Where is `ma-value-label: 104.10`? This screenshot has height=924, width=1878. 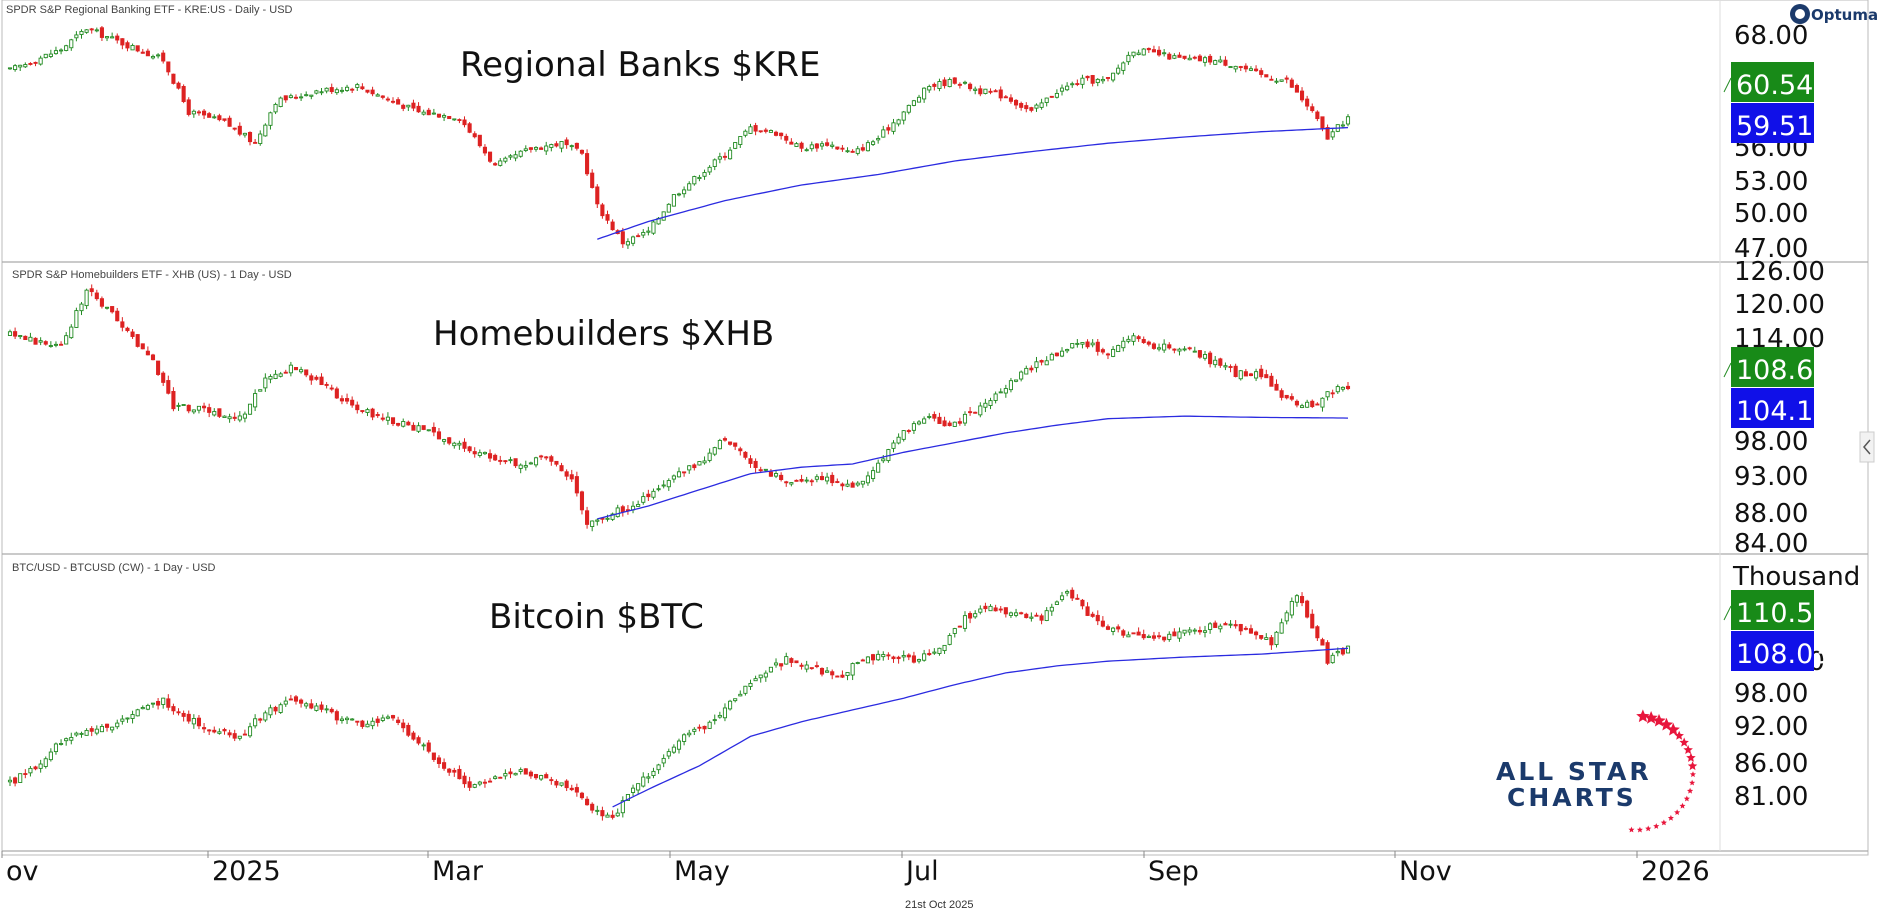 ma-value-label: 104.10 is located at coordinates (1780, 408).